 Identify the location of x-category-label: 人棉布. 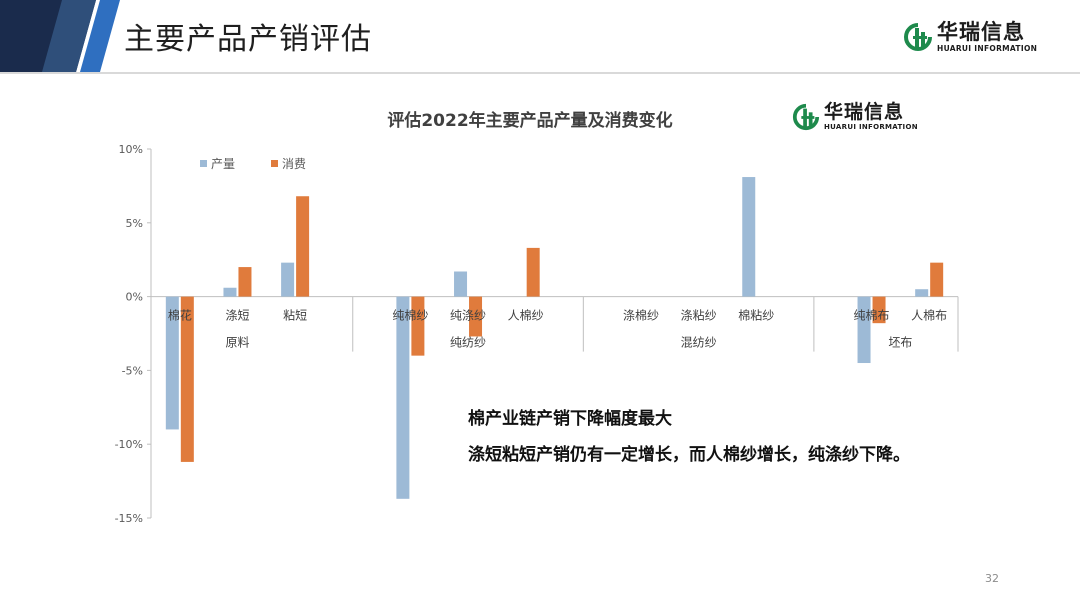
(929, 316).